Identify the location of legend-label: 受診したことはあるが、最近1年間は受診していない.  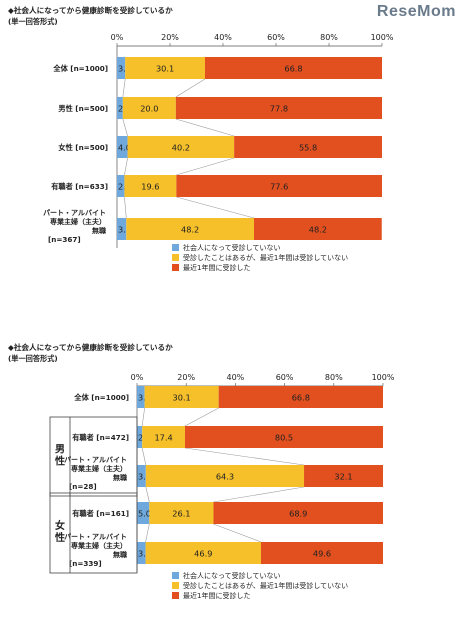
(265, 585).